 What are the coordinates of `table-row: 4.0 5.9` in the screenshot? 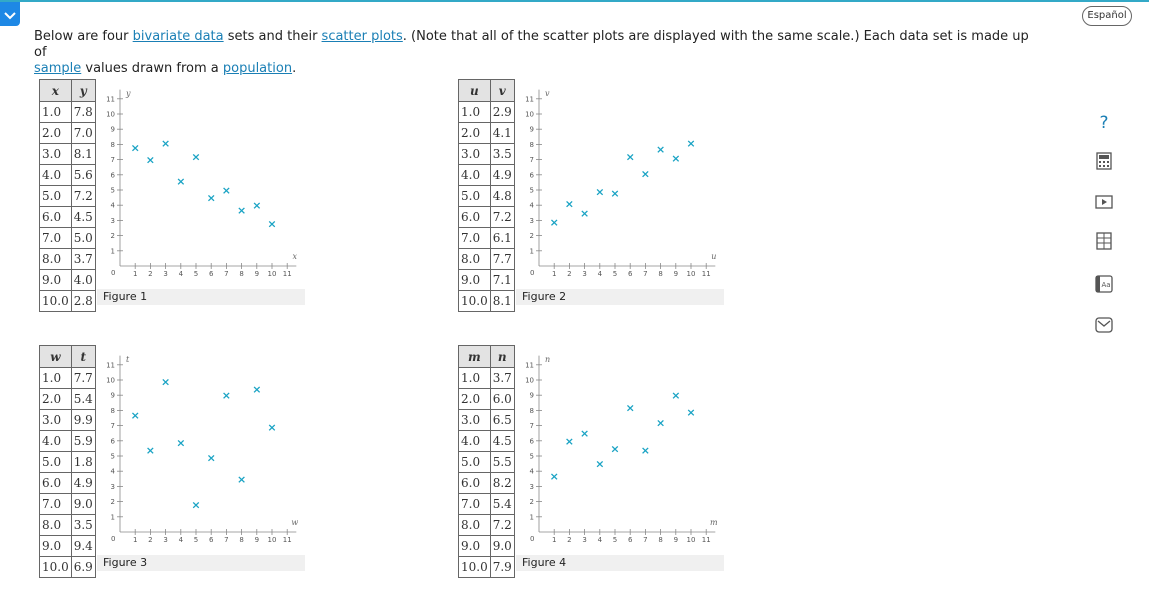 It's located at (67, 441).